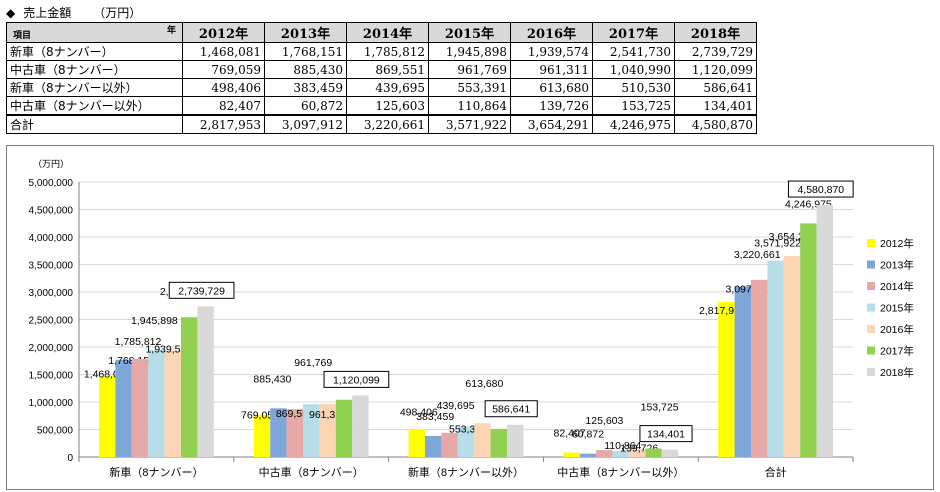 The width and height of the screenshot is (940, 492). I want to click on table-cell: 60,872, so click(305, 106).